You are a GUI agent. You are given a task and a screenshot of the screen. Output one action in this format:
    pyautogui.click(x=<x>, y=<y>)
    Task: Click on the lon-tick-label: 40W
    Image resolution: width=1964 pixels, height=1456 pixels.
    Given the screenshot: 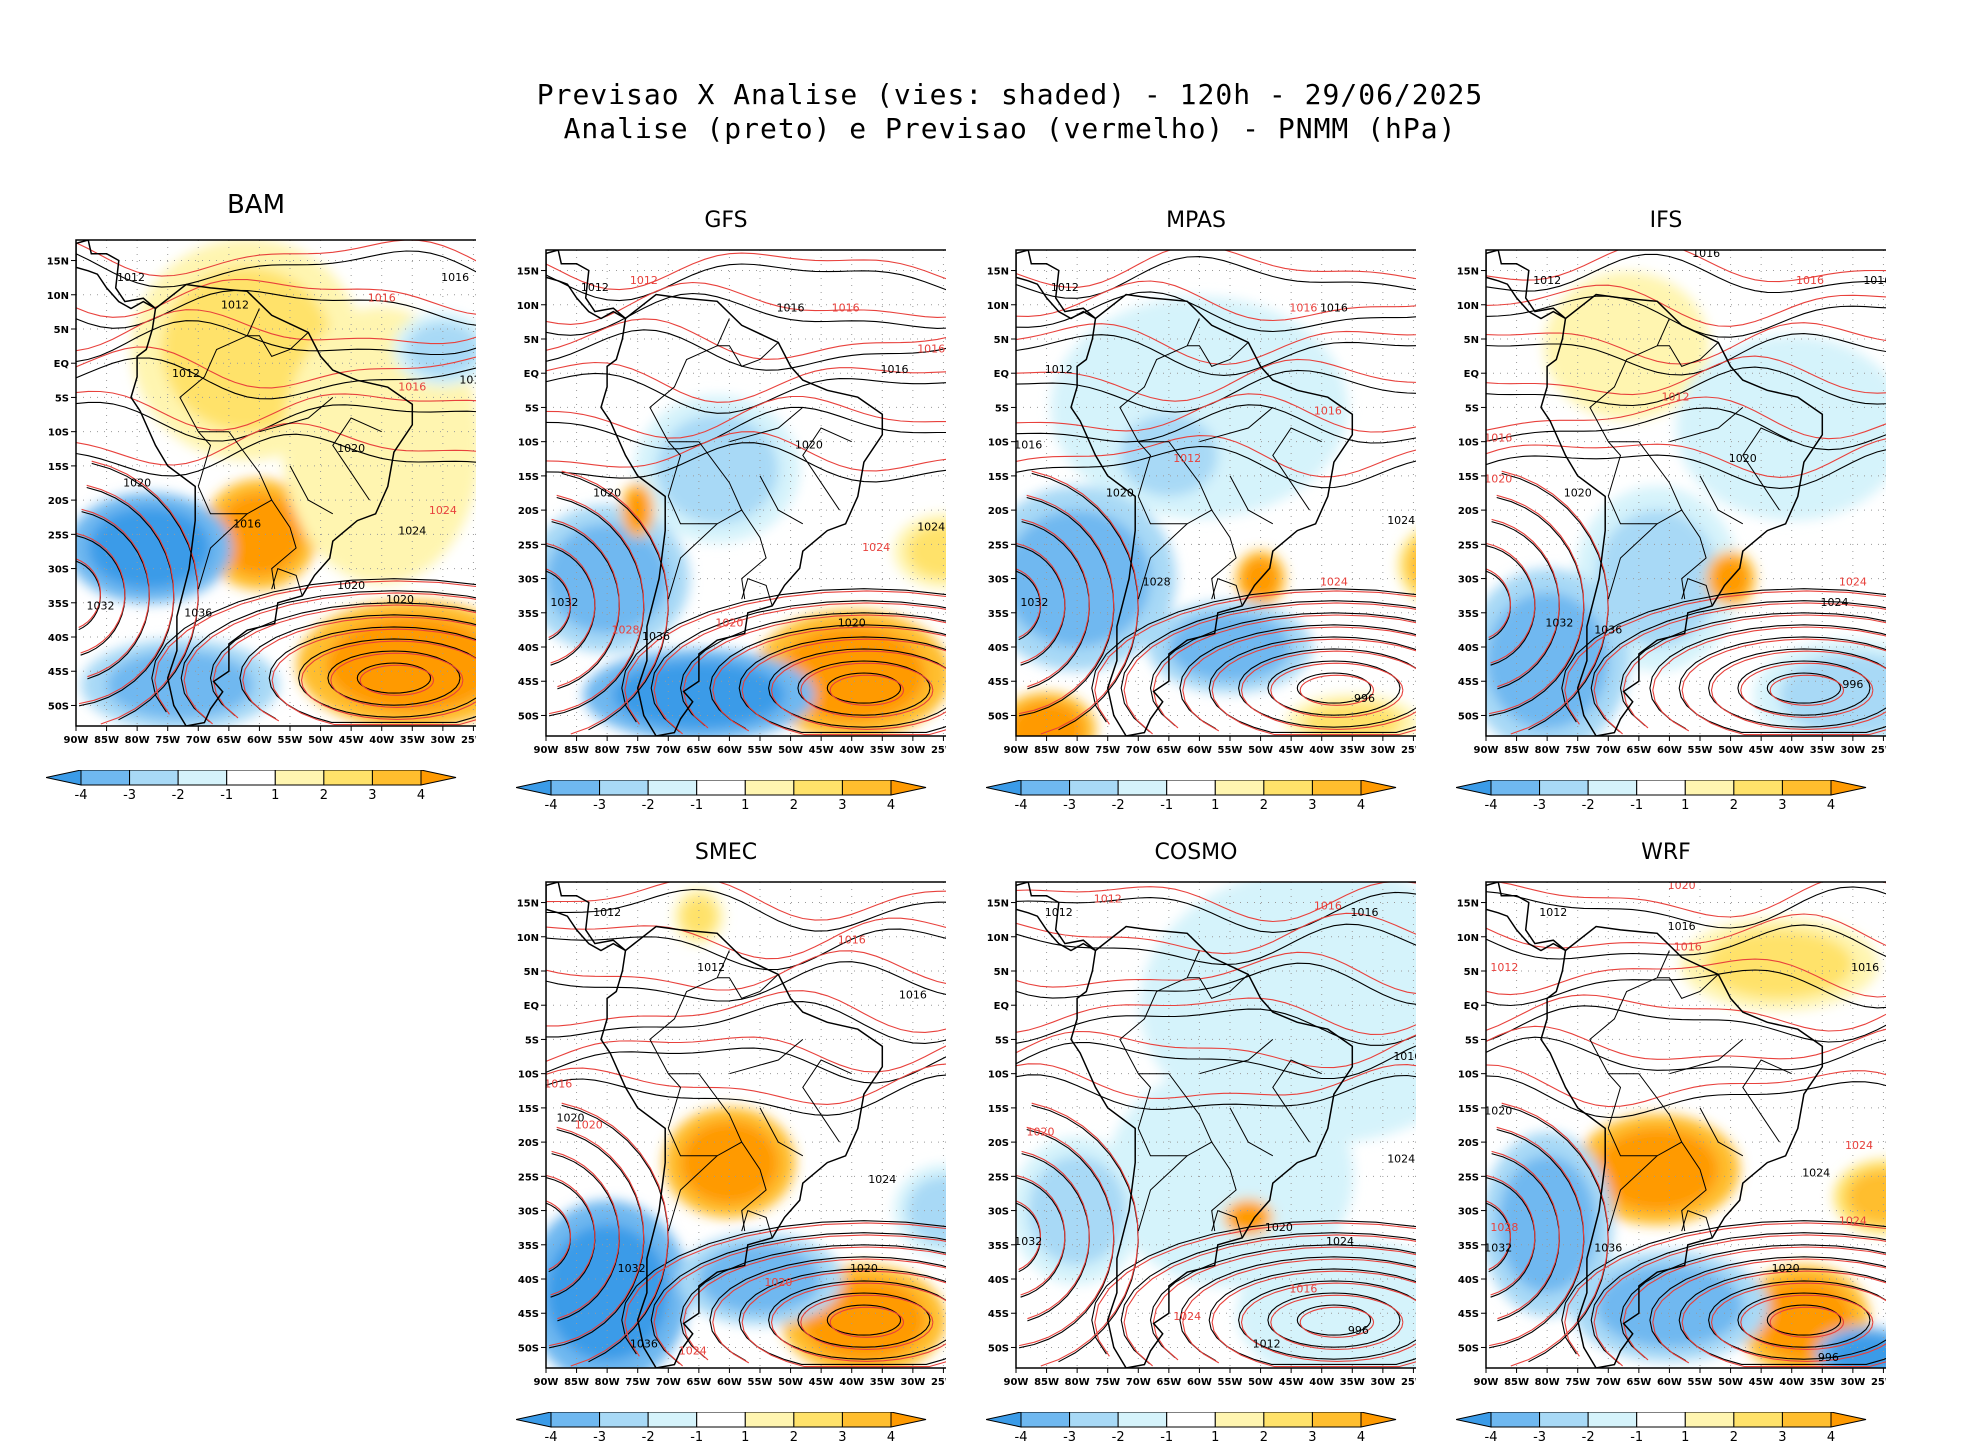 What is the action you would take?
    pyautogui.click(x=851, y=750)
    